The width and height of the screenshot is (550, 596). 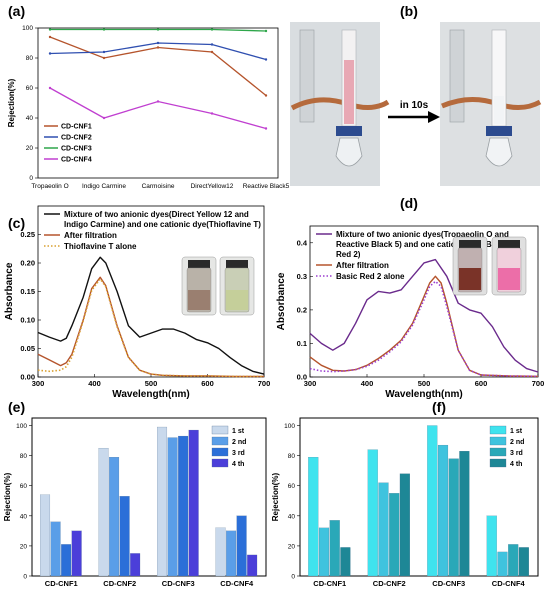 What do you see at coordinates (292, 546) in the screenshot?
I see `ytick-label-f: 20` at bounding box center [292, 546].